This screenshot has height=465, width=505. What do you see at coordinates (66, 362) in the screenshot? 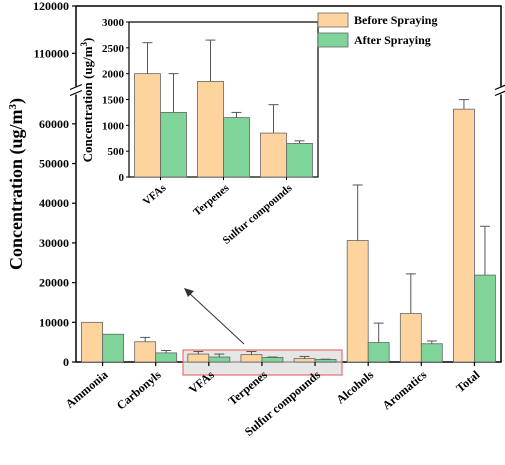
I see `y-tick-label: 0` at bounding box center [66, 362].